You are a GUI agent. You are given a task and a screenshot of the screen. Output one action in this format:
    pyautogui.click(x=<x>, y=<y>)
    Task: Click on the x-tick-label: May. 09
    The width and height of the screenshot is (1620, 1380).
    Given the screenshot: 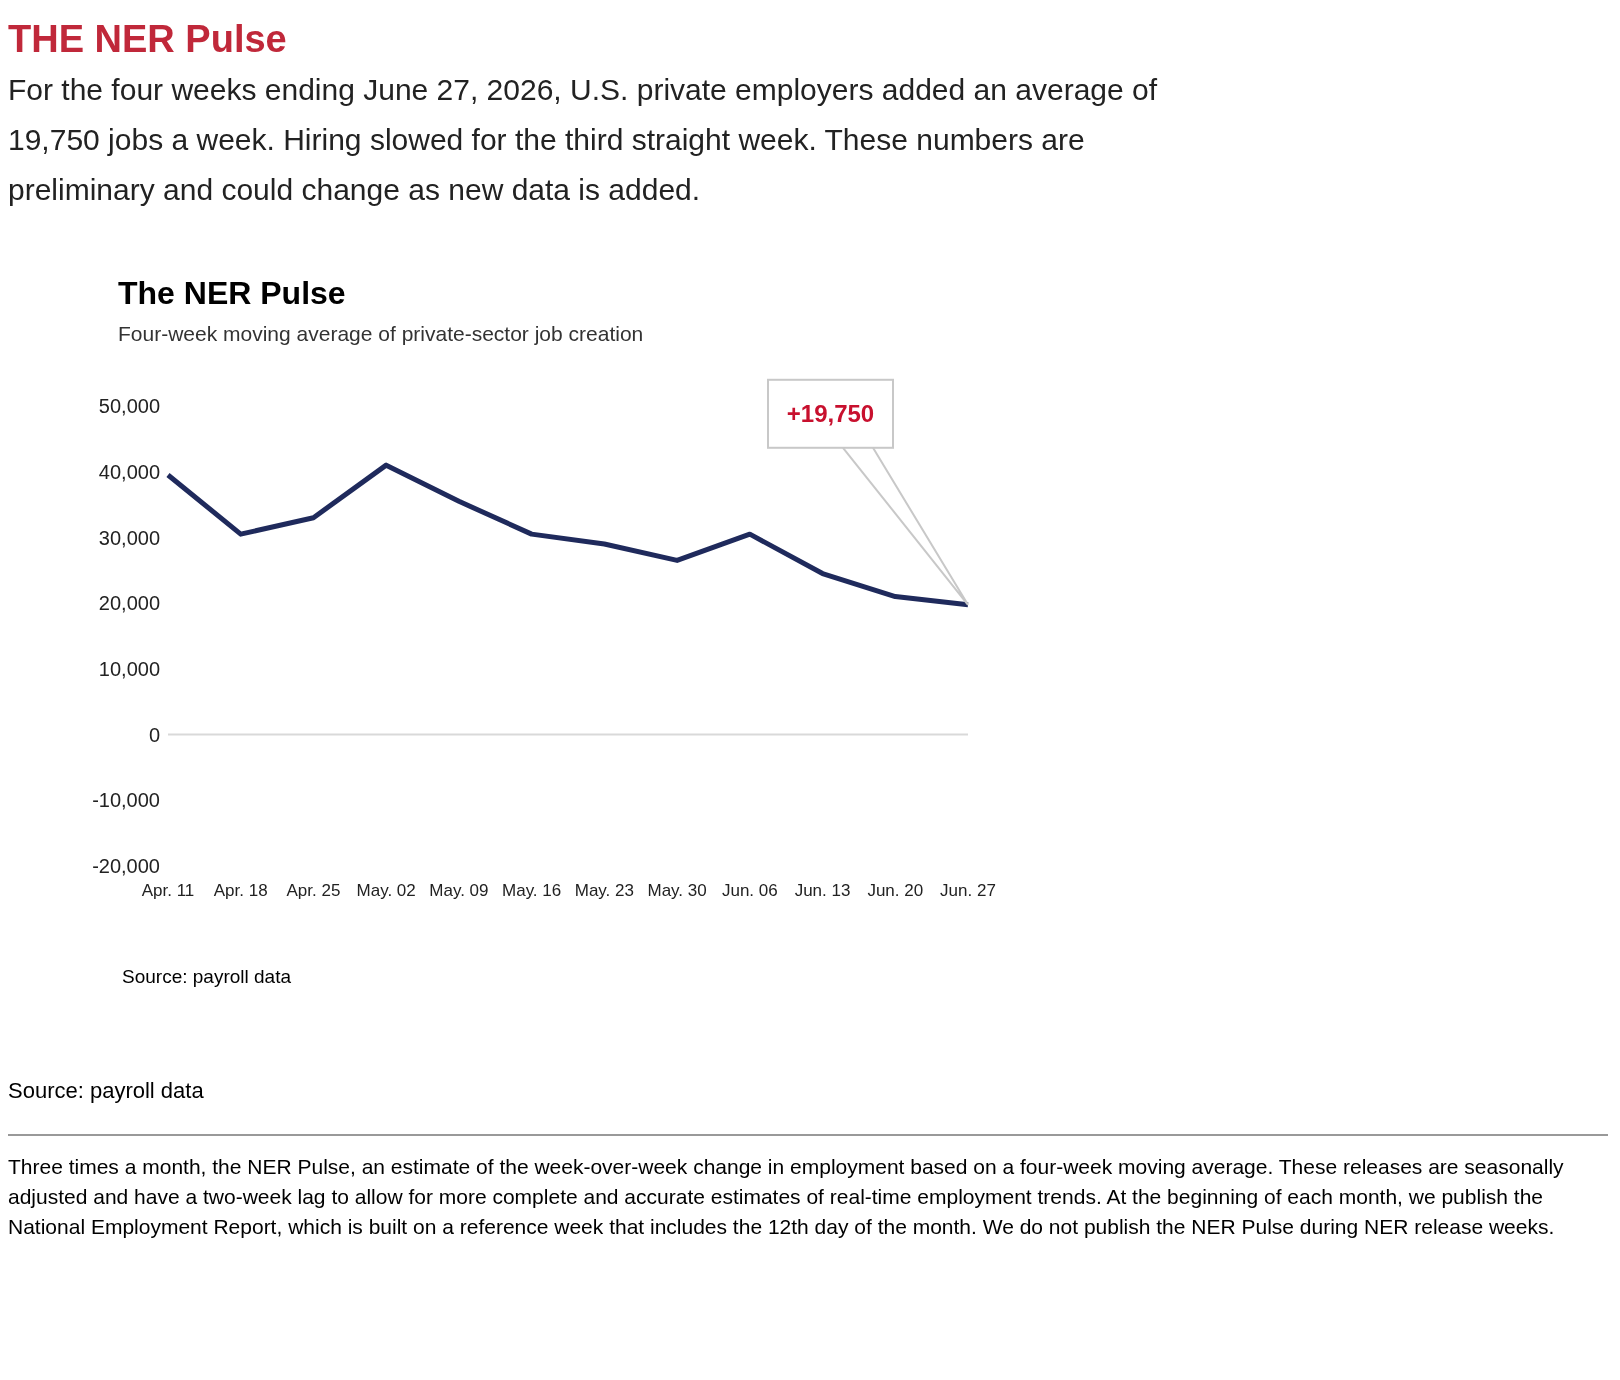 What is the action you would take?
    pyautogui.click(x=459, y=891)
    